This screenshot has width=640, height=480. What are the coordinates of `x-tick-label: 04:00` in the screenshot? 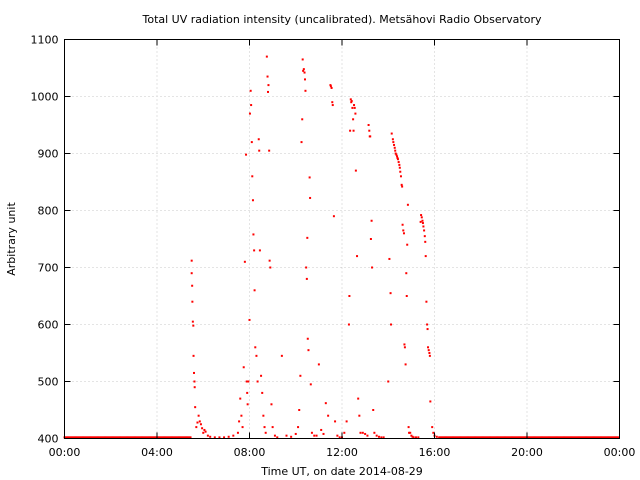 It's located at (157, 452).